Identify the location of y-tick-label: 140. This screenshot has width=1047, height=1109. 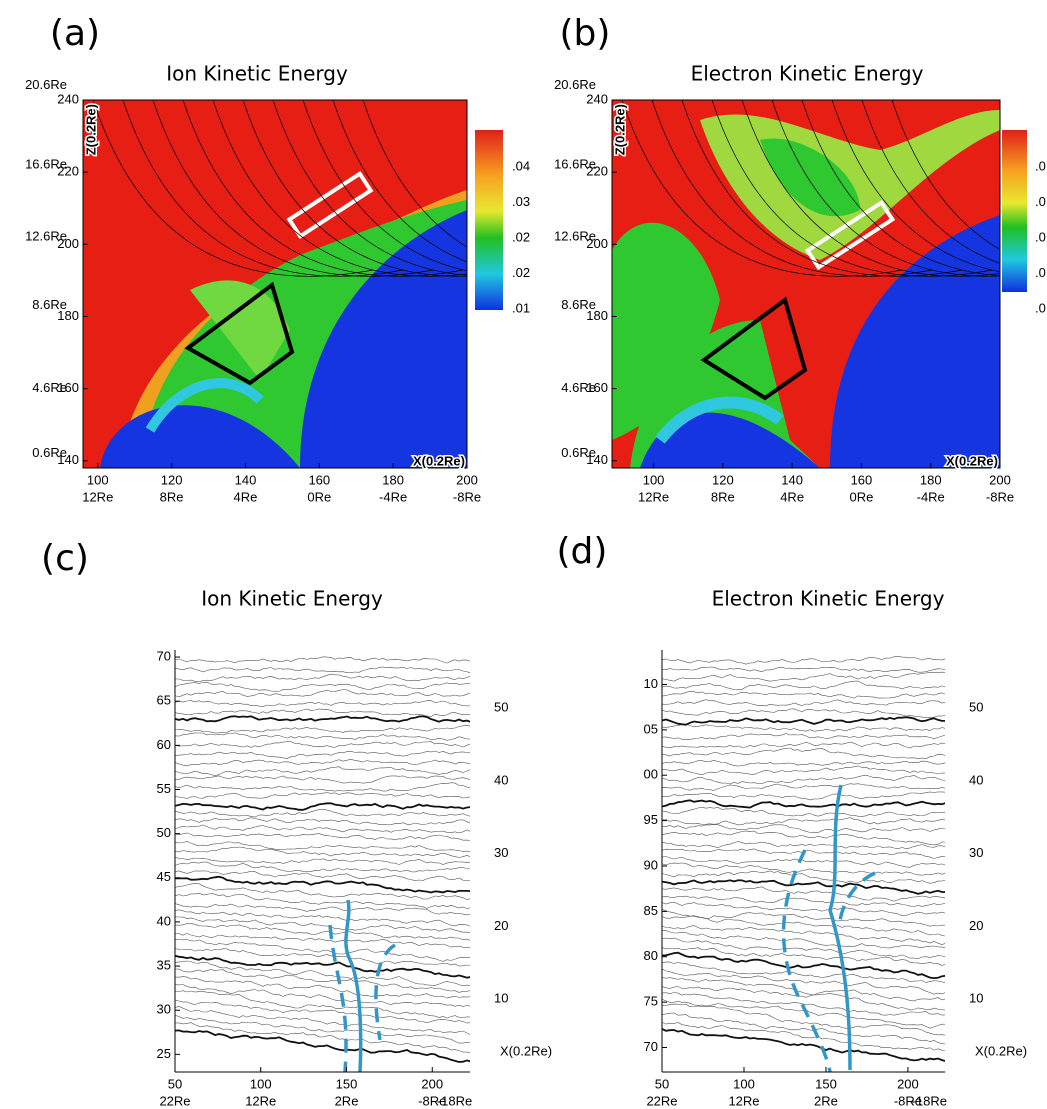
(597, 459).